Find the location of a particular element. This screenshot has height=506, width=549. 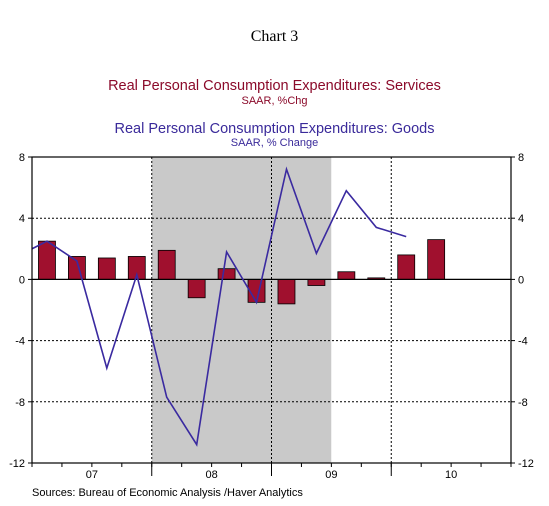

y-tick-label-left: -4 is located at coordinates (20, 342).